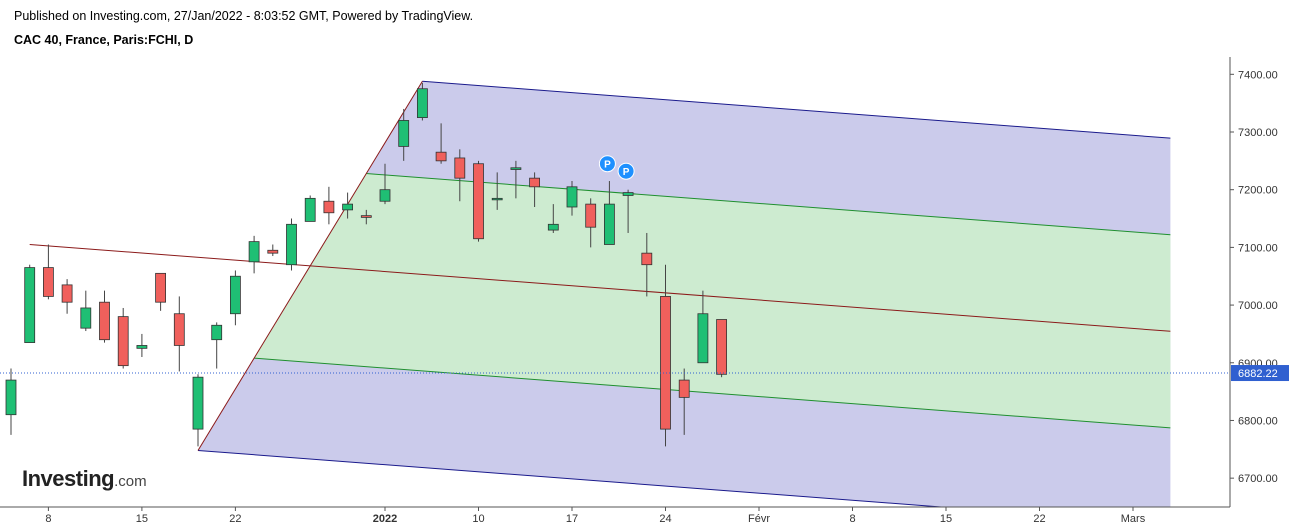 The height and width of the screenshot is (532, 1294). Describe the element at coordinates (84, 479) in the screenshot. I see `investing-logo: Investing.com` at that location.